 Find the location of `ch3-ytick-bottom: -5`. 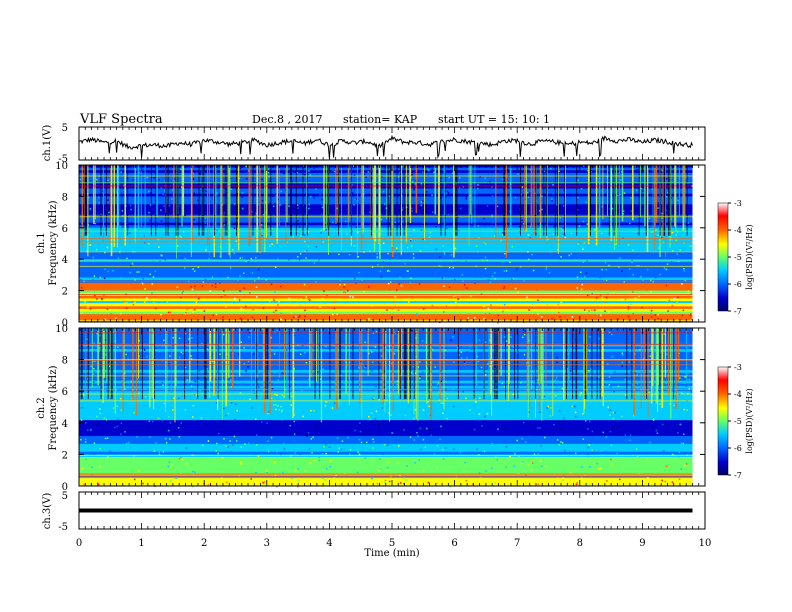

ch3-ytick-bottom: -5 is located at coordinates (63, 527).